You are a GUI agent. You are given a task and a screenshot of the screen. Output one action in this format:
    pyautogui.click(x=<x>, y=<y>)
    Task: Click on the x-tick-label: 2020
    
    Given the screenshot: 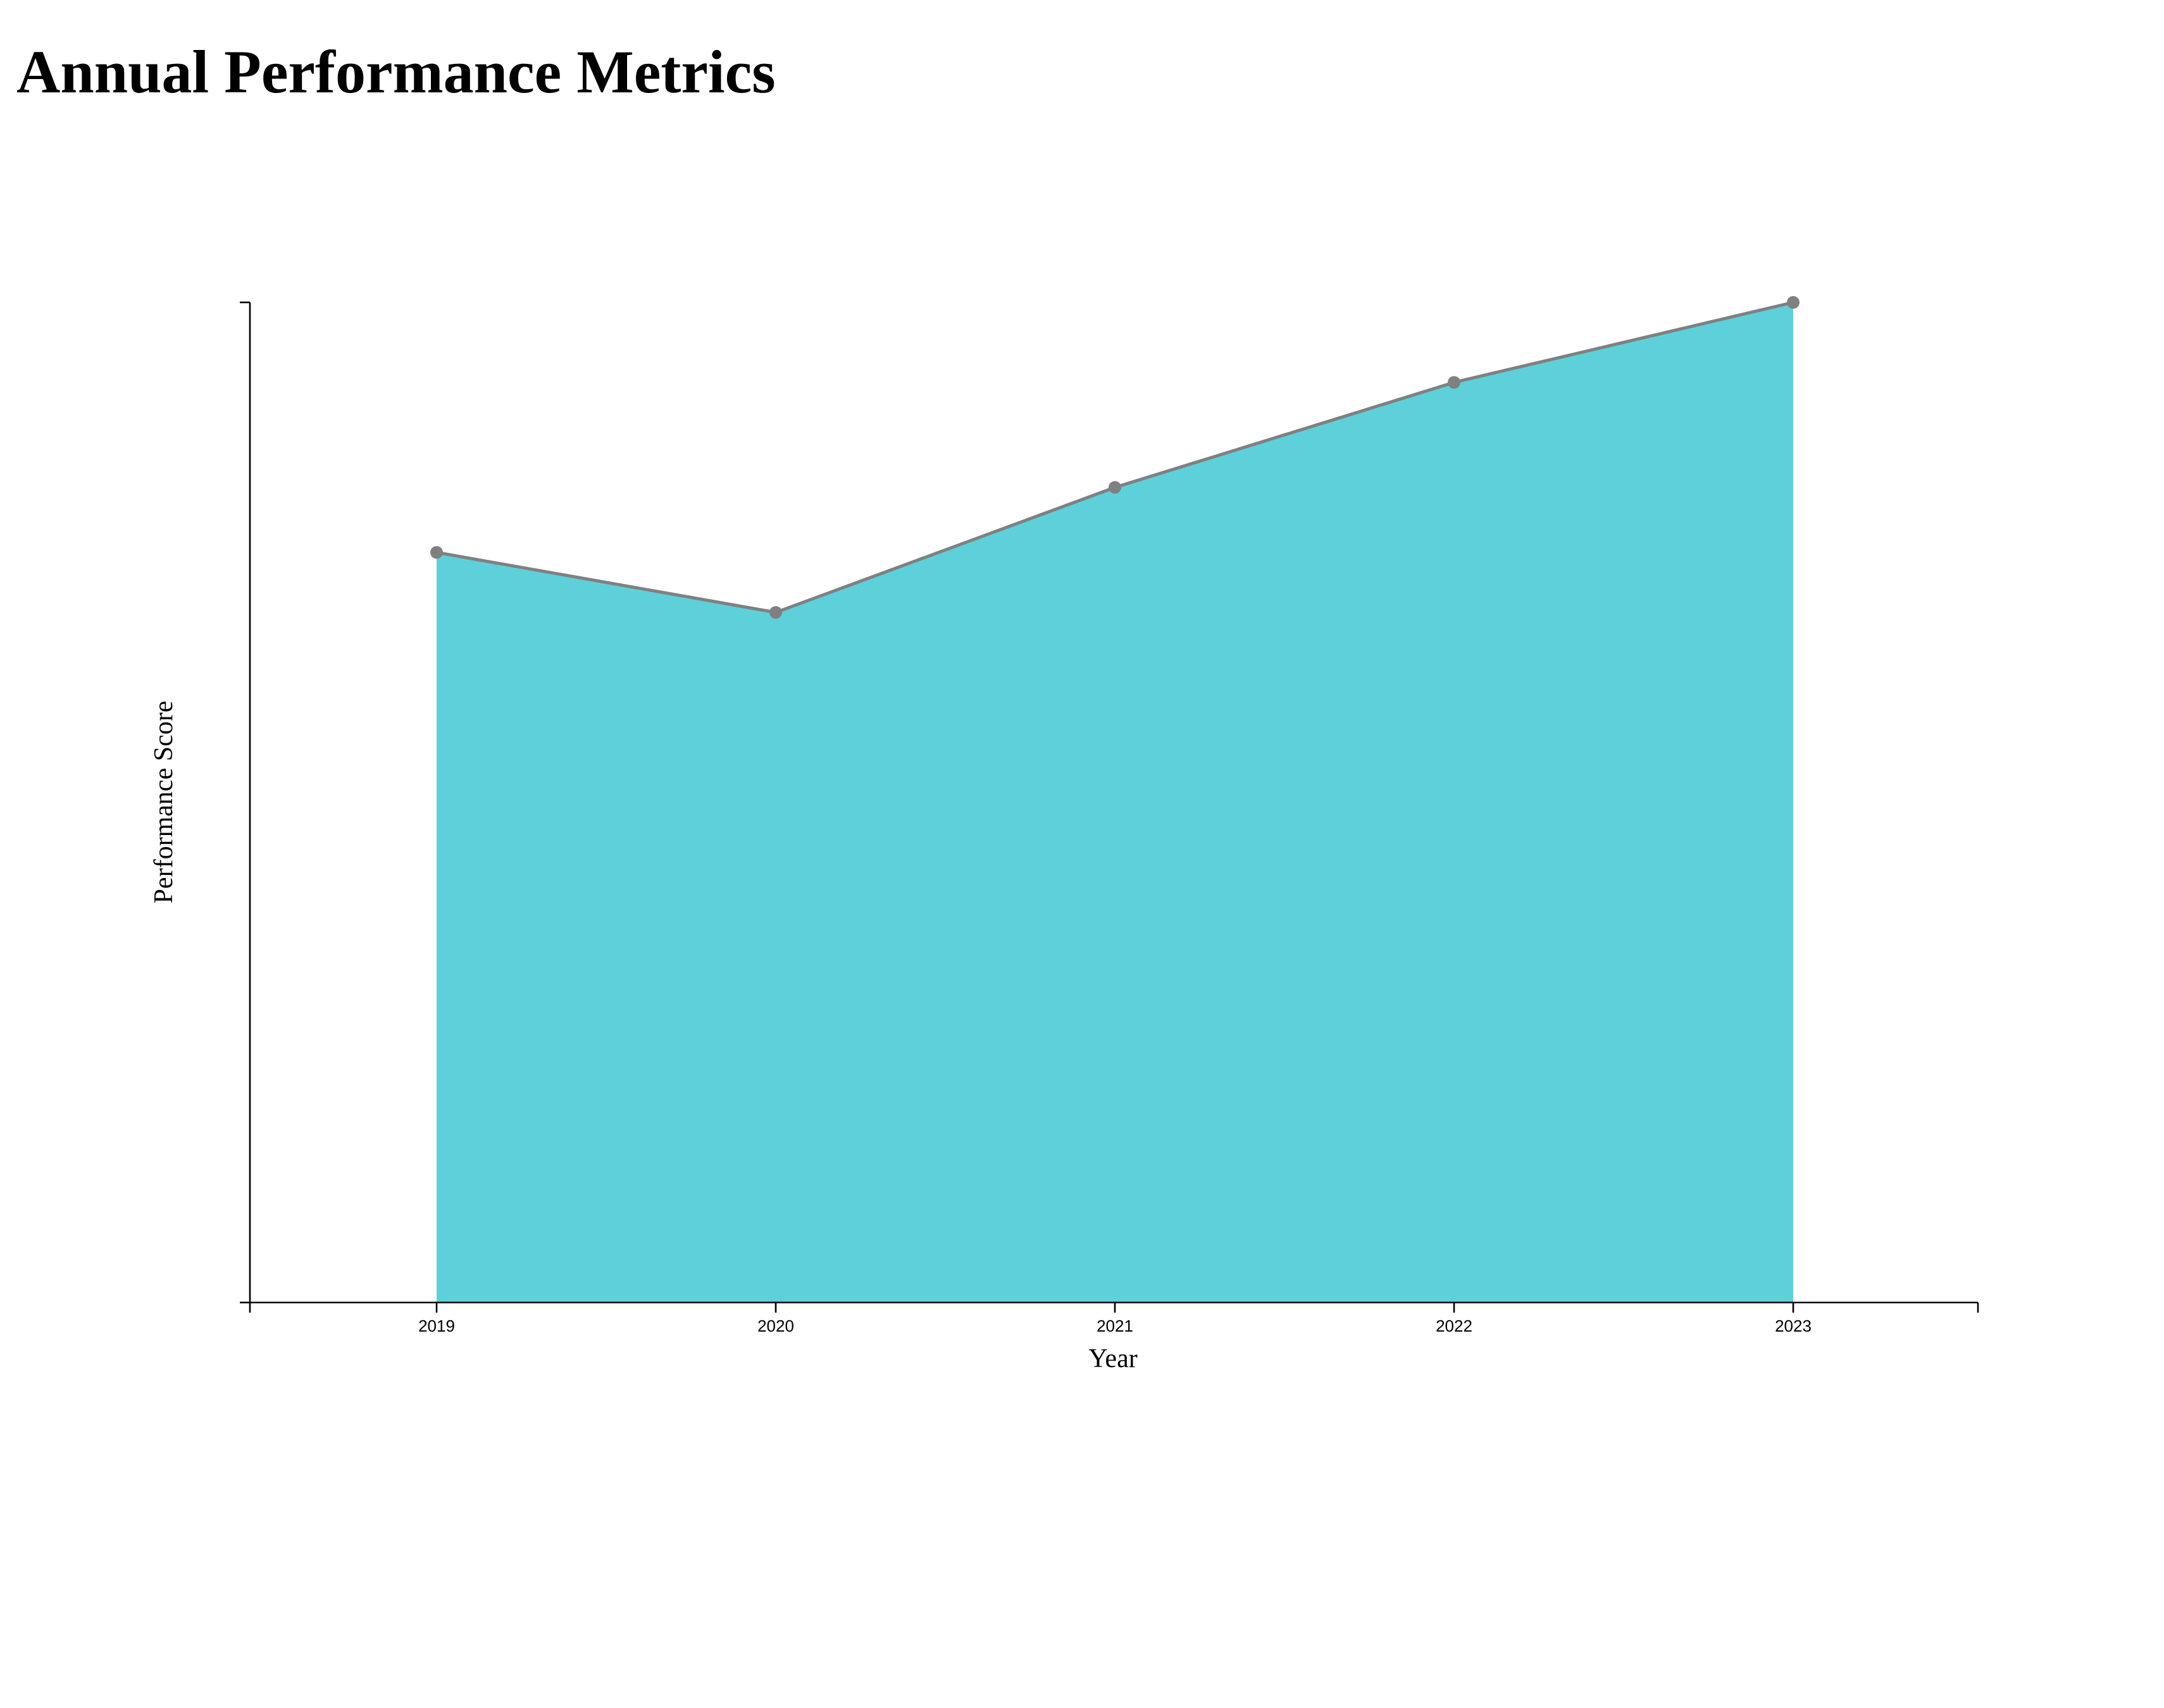 What is the action you would take?
    pyautogui.click(x=775, y=1325)
    